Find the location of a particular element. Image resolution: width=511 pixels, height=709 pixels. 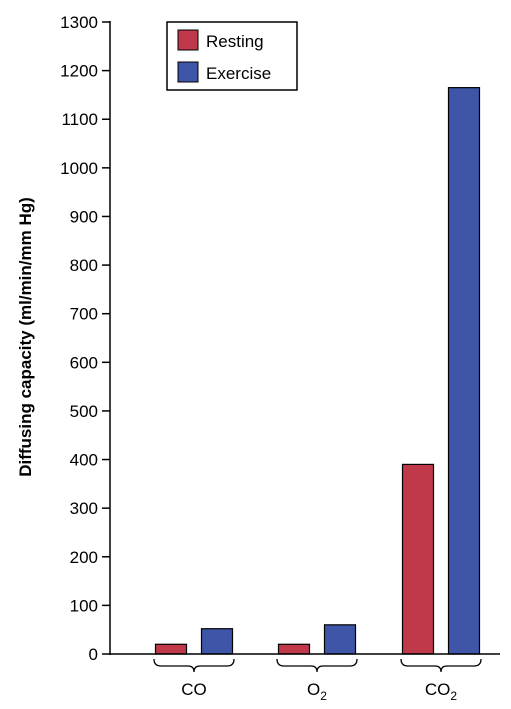

y-tick-label: 100 is located at coordinates (84, 605).